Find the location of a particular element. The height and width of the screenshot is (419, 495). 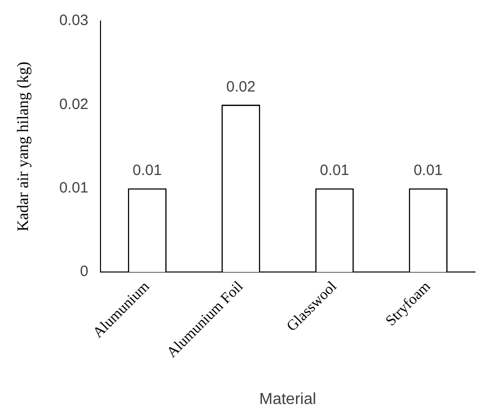

x-axis-title: Material is located at coordinates (287, 399).